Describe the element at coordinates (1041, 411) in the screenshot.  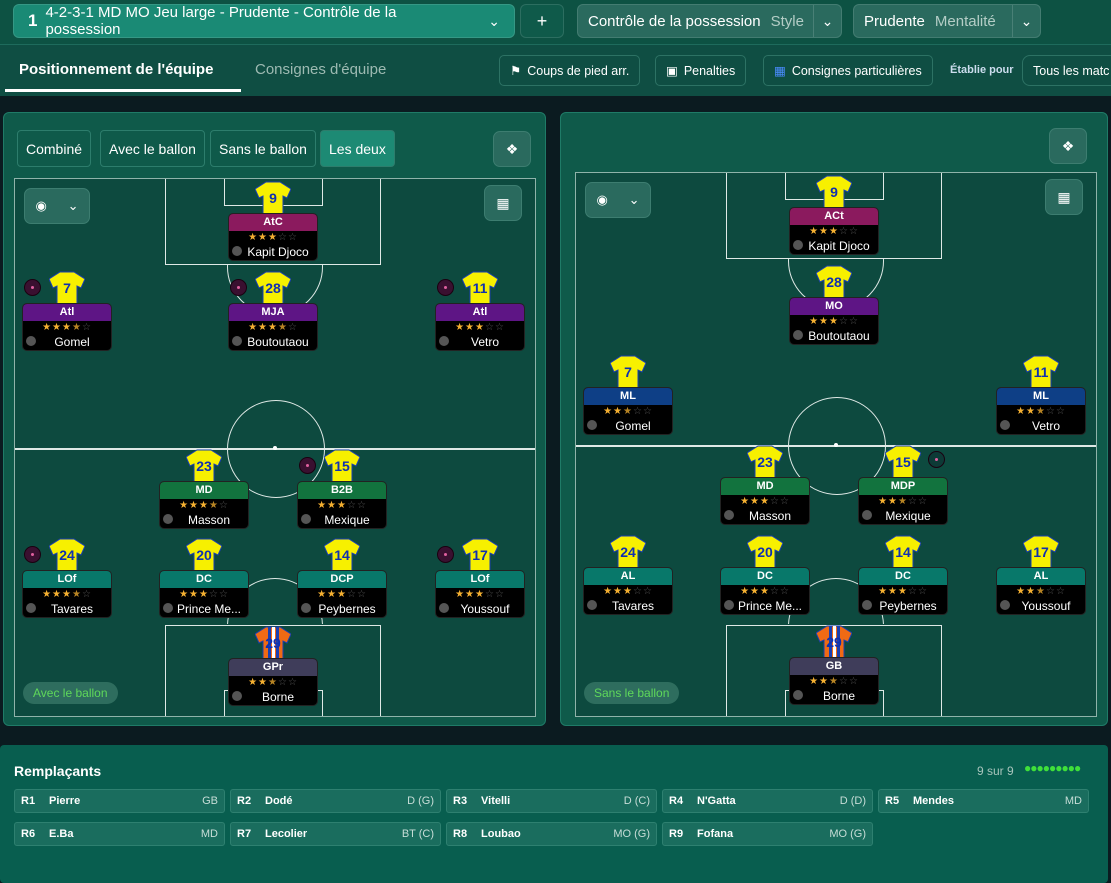
I see `player-card: ML ★★★☆☆ Vetro` at that location.